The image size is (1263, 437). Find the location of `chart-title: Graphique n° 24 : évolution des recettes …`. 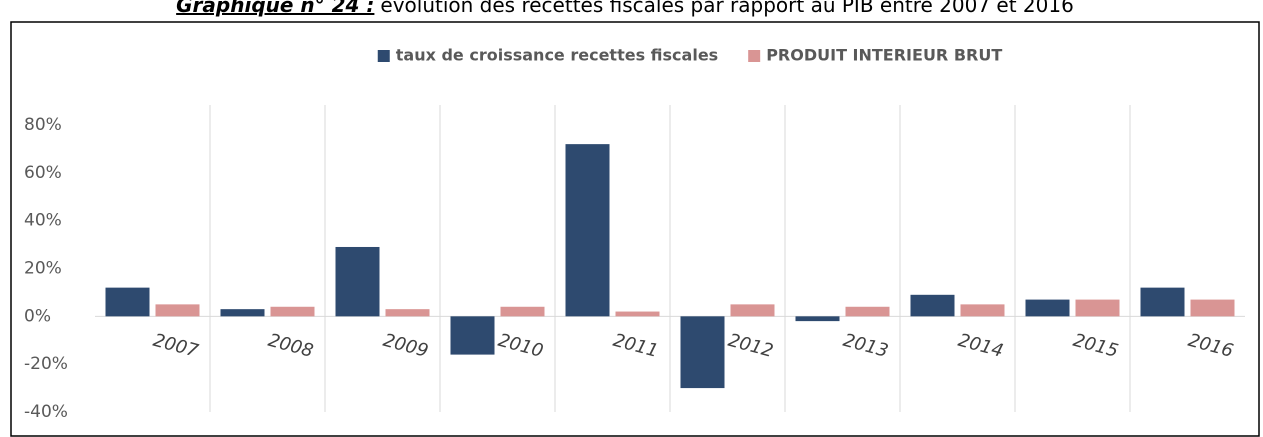

chart-title: Graphique n° 24 : évolution des recettes … is located at coordinates (625, 8).